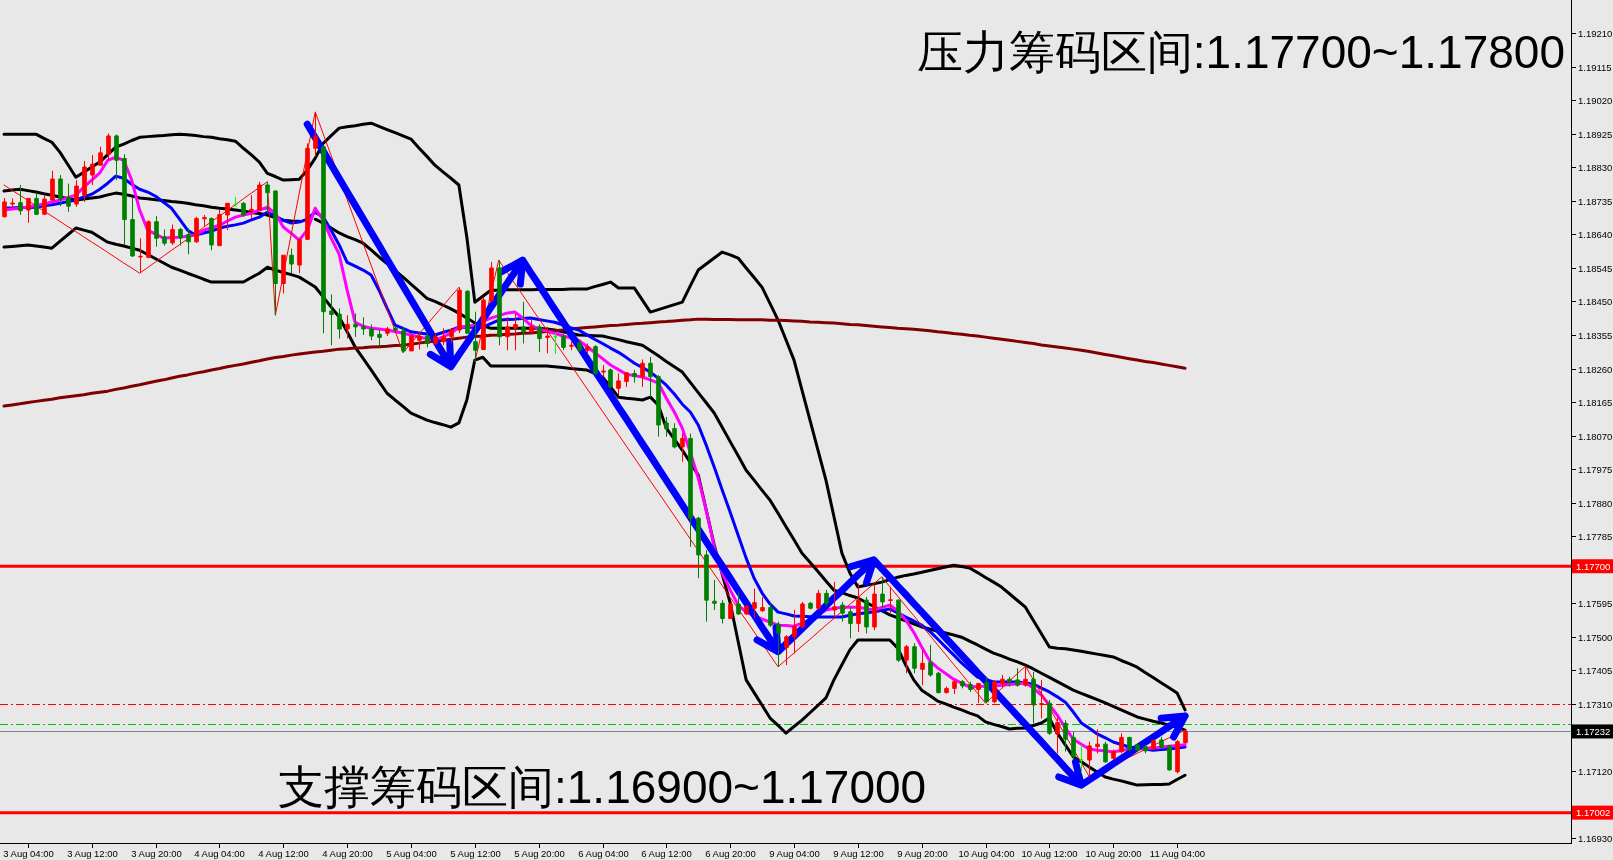  What do you see at coordinates (1595, 771) in the screenshot?
I see `y-tick-label: 1.17120` at bounding box center [1595, 771].